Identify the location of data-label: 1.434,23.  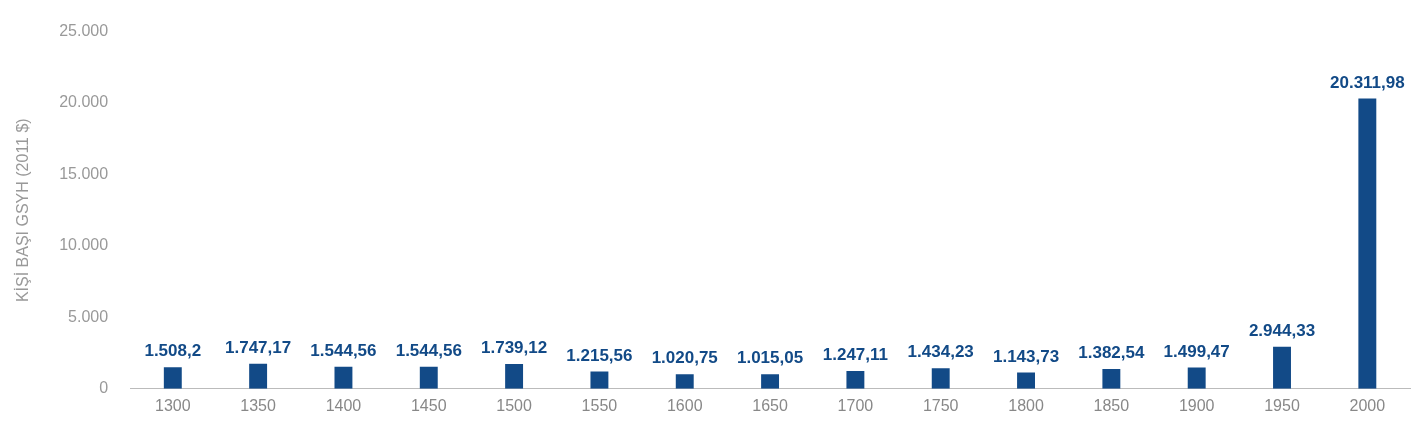
(940, 352).